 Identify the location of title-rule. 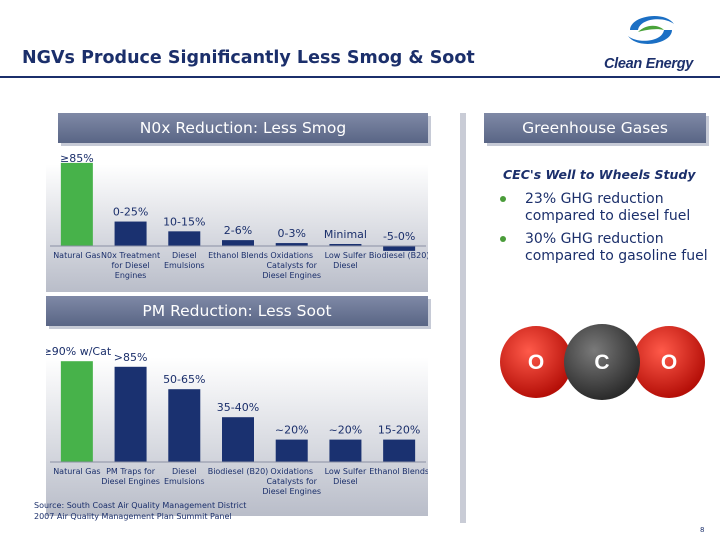
(360, 77).